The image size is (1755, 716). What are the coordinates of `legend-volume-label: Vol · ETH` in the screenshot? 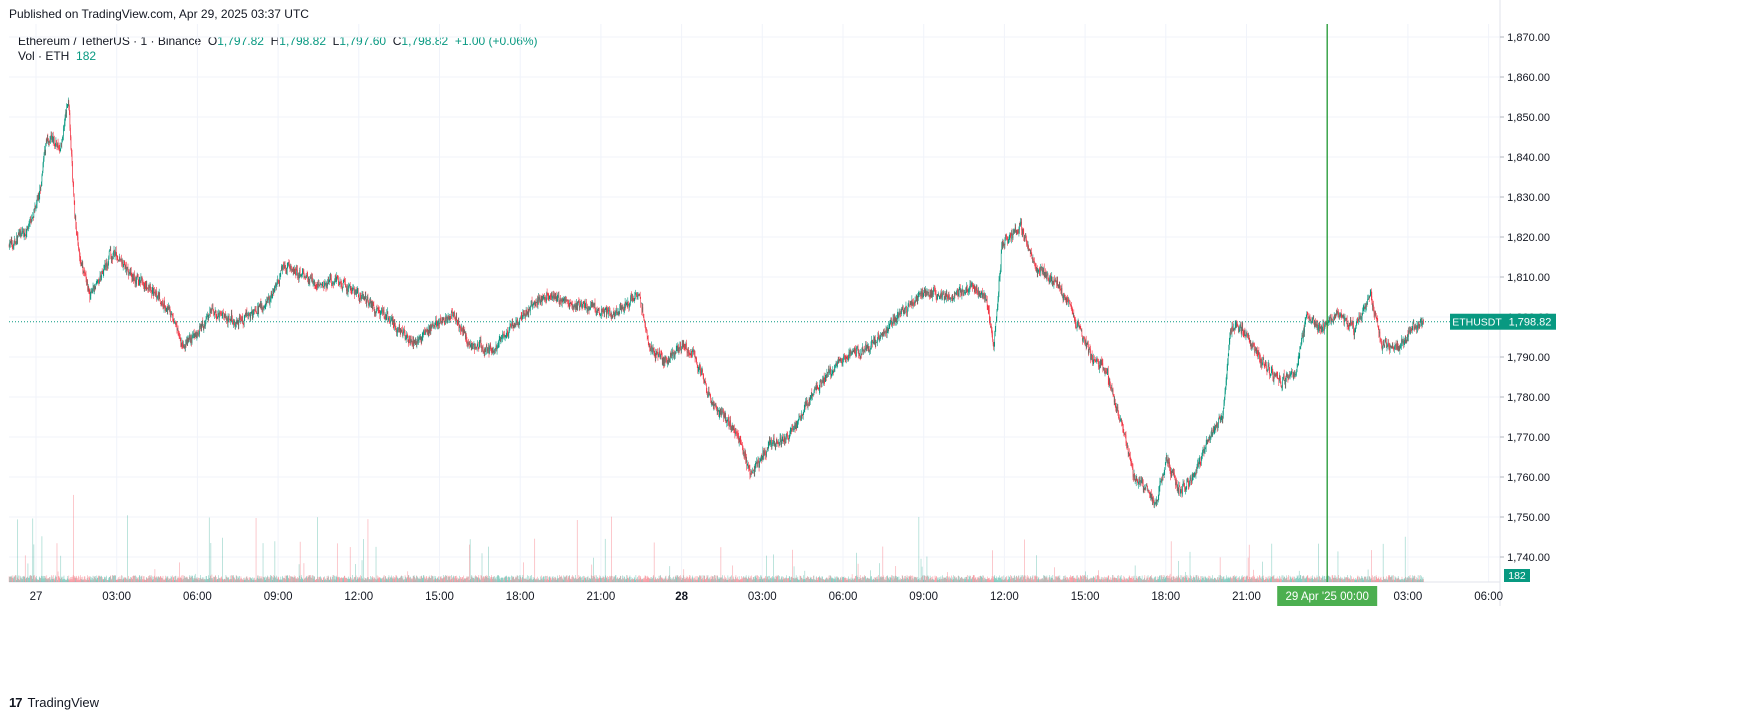 It's located at (44, 56).